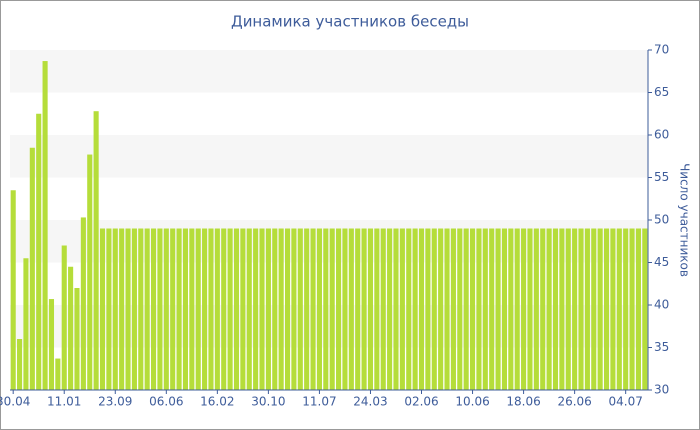  Describe the element at coordinates (15, 402) in the screenshot. I see `x-tick-label: 30.04` at that location.